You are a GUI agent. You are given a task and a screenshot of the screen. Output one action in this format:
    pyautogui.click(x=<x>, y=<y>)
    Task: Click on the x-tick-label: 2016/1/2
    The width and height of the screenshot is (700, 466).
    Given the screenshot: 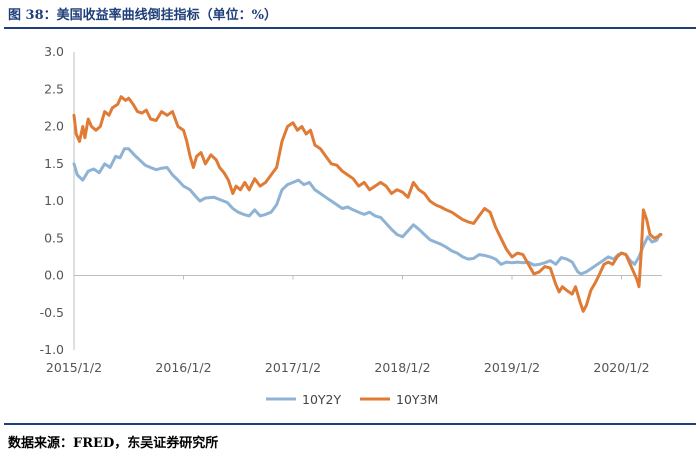 What is the action you would take?
    pyautogui.click(x=183, y=367)
    